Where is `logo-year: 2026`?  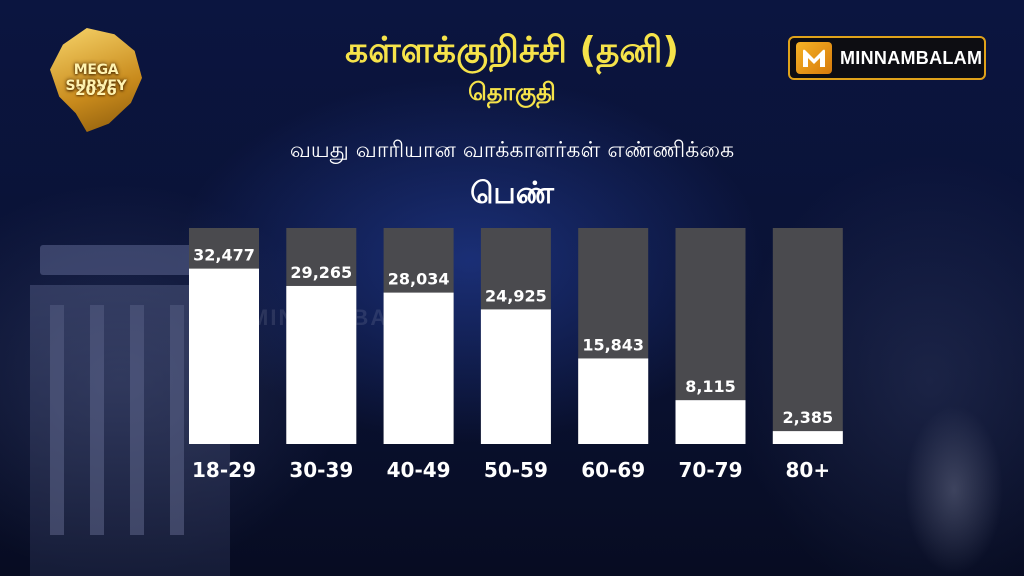 logo-year: 2026 is located at coordinates (96, 90).